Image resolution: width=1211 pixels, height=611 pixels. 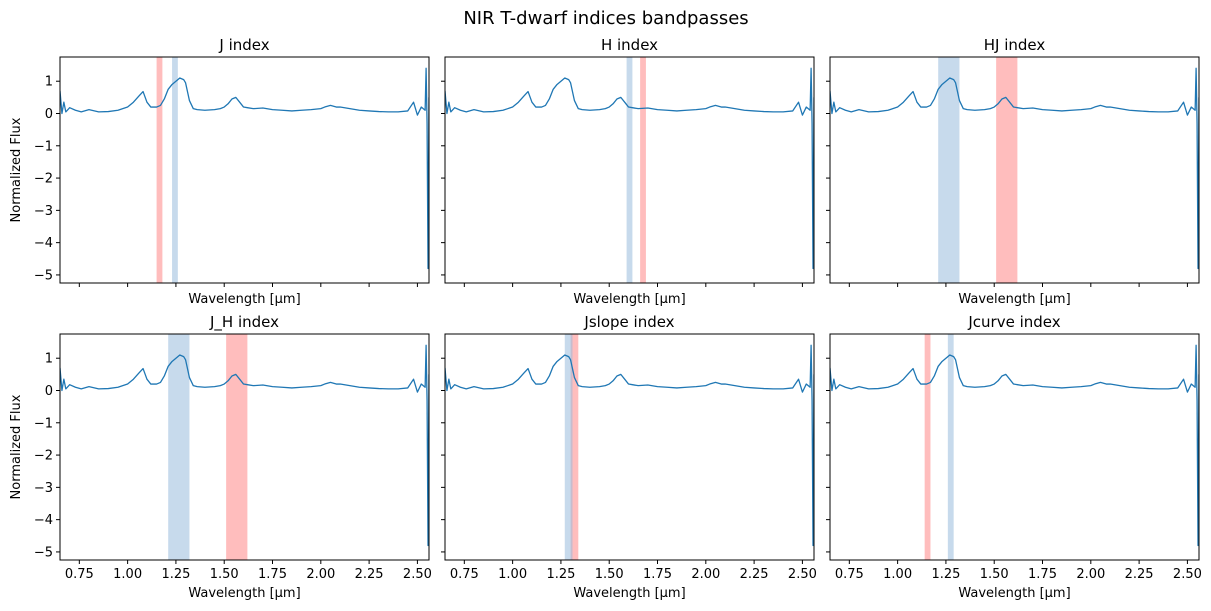 What do you see at coordinates (243, 45) in the screenshot?
I see `panel-title: J index` at bounding box center [243, 45].